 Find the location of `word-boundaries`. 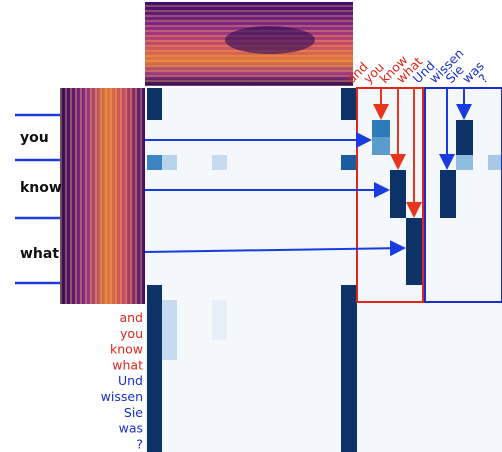

word-boundaries is located at coordinates (37, 199).